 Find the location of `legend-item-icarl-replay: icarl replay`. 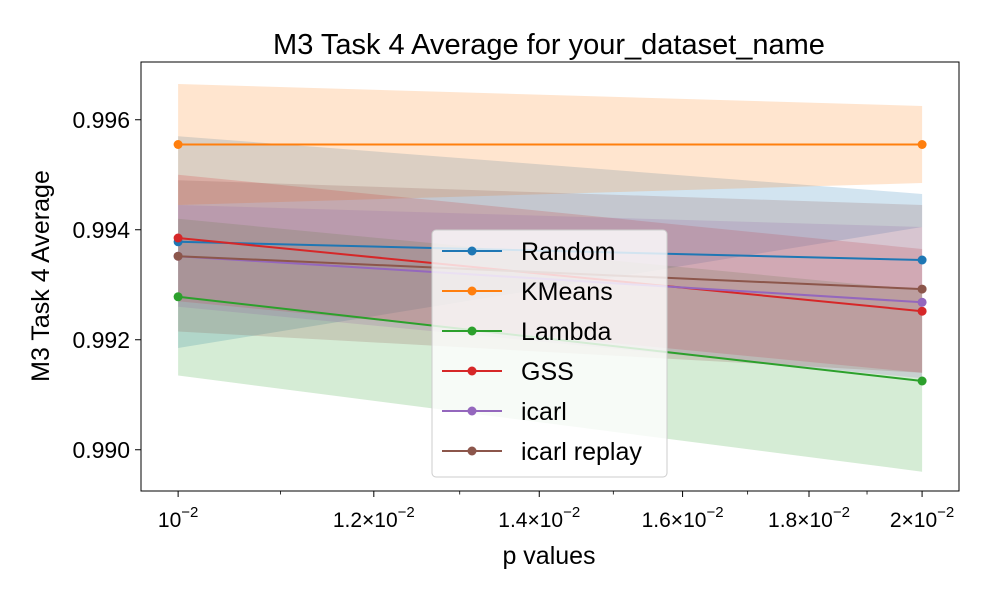

legend-item-icarl-replay: icarl replay is located at coordinates (542, 452).